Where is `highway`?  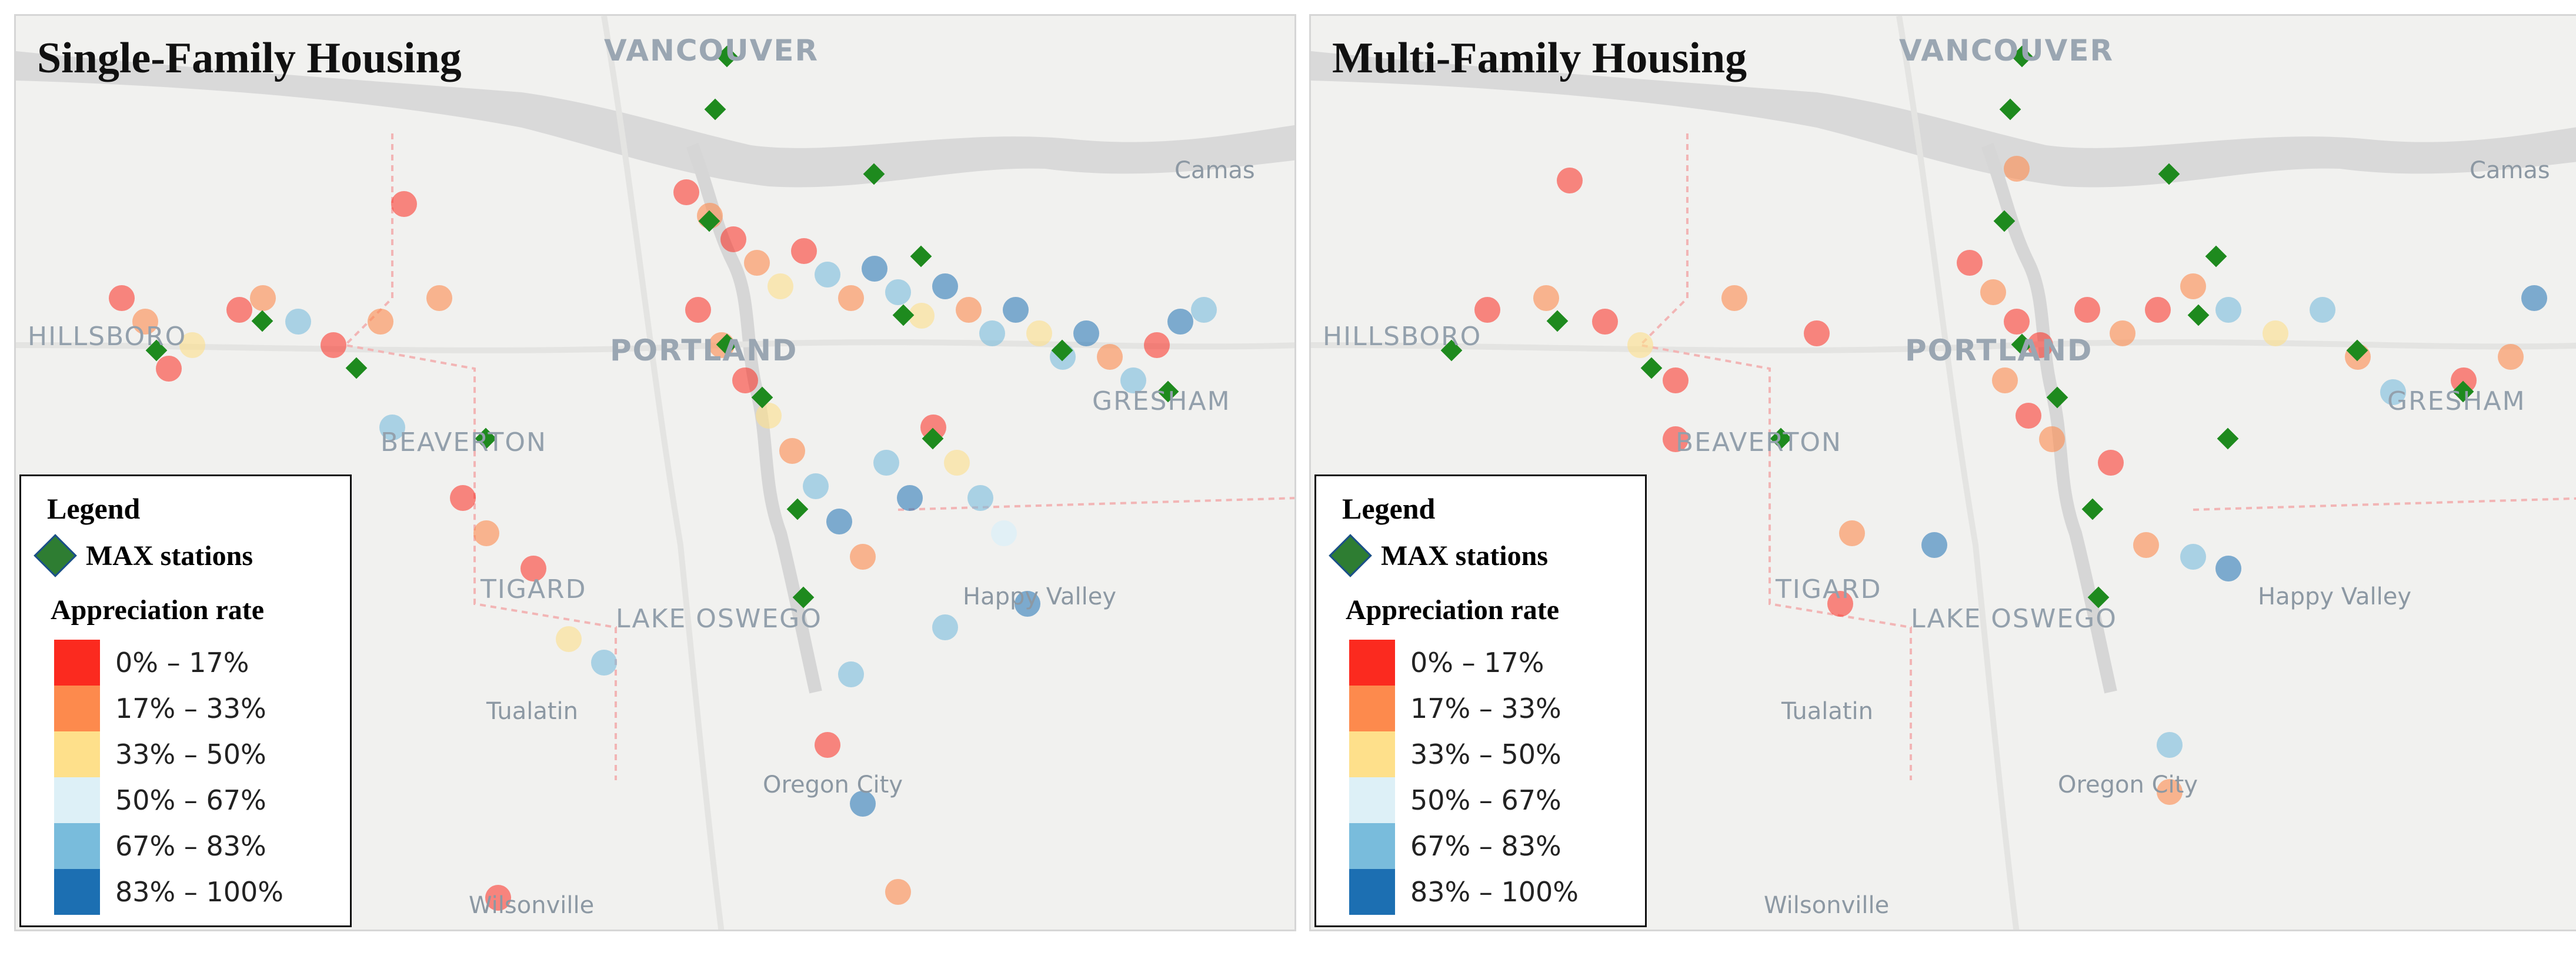
highway is located at coordinates (1943, 346).